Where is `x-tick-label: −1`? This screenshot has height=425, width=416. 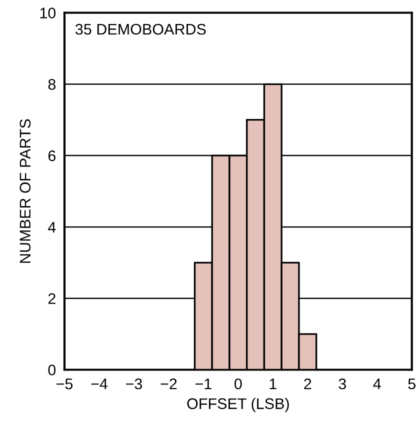 x-tick-label: −1 is located at coordinates (203, 384).